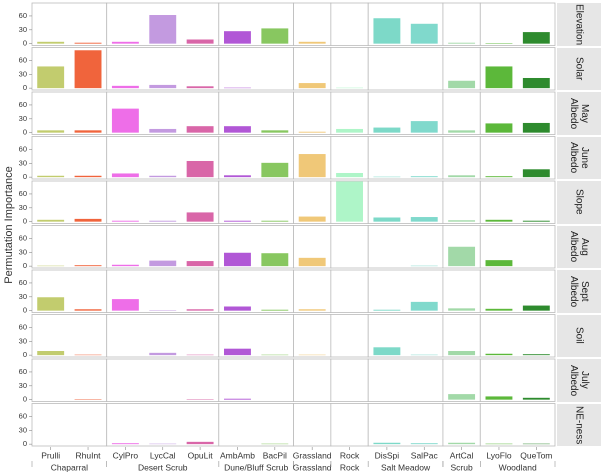 The width and height of the screenshot is (602, 474). Describe the element at coordinates (579, 291) in the screenshot. I see `facet-strip: Sept Albedo` at that location.